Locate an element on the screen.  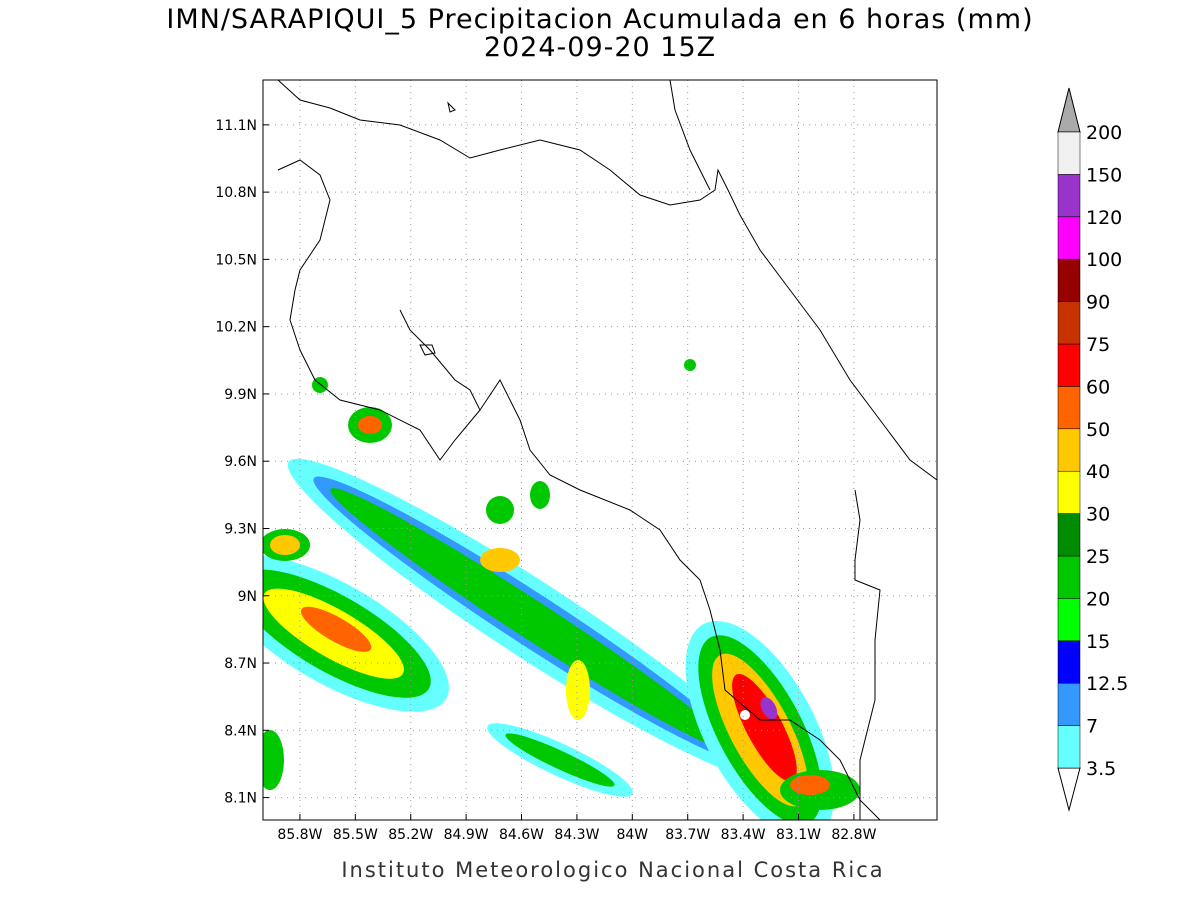
x-tick-label: 84.6W is located at coordinates (521, 835).